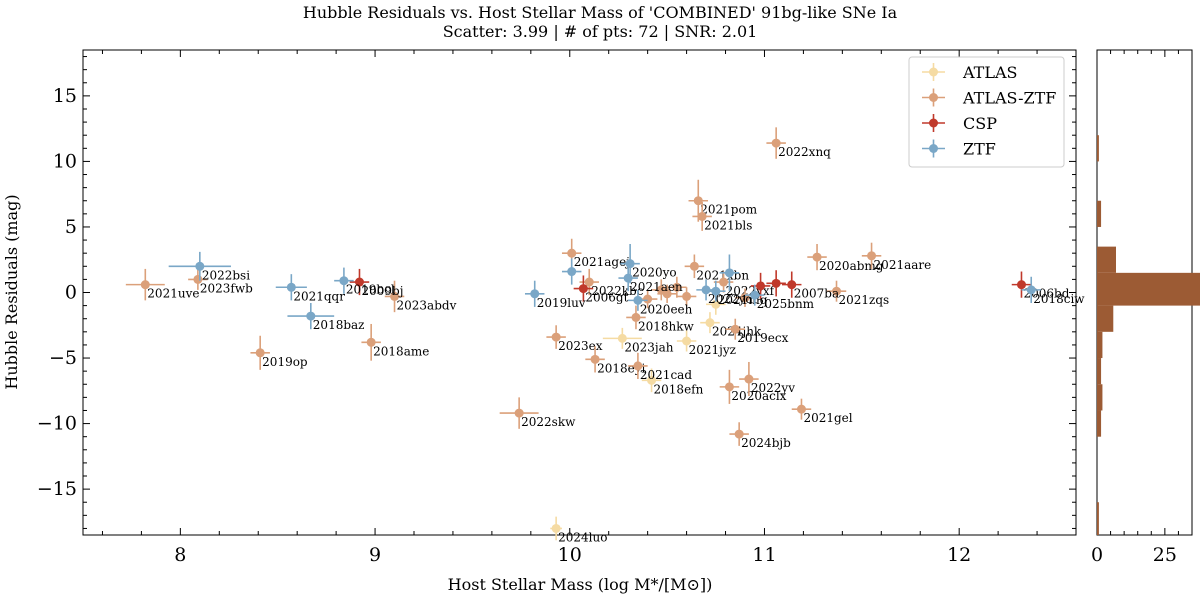  Describe the element at coordinates (580, 346) in the screenshot. I see `point-label: 2023ex` at that location.